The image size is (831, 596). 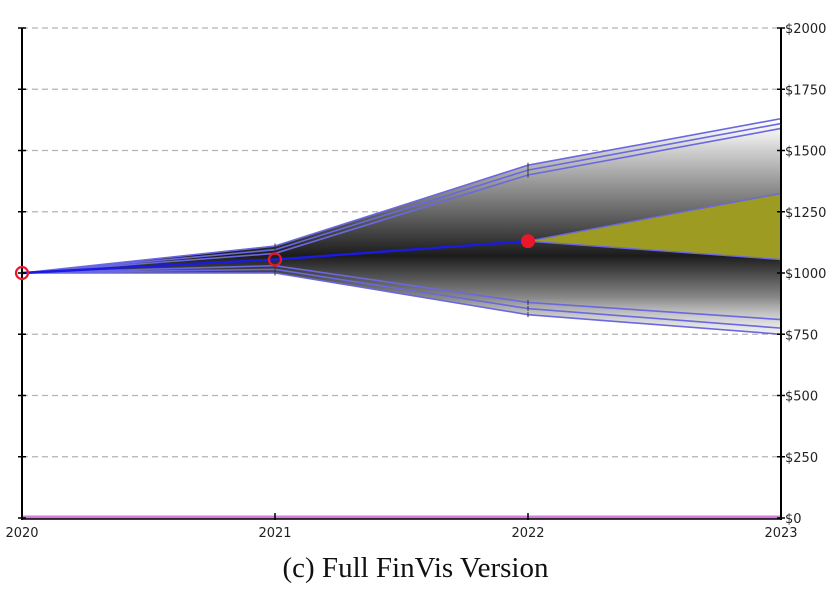 I want to click on x-tick-label: 2021, so click(x=274, y=533).